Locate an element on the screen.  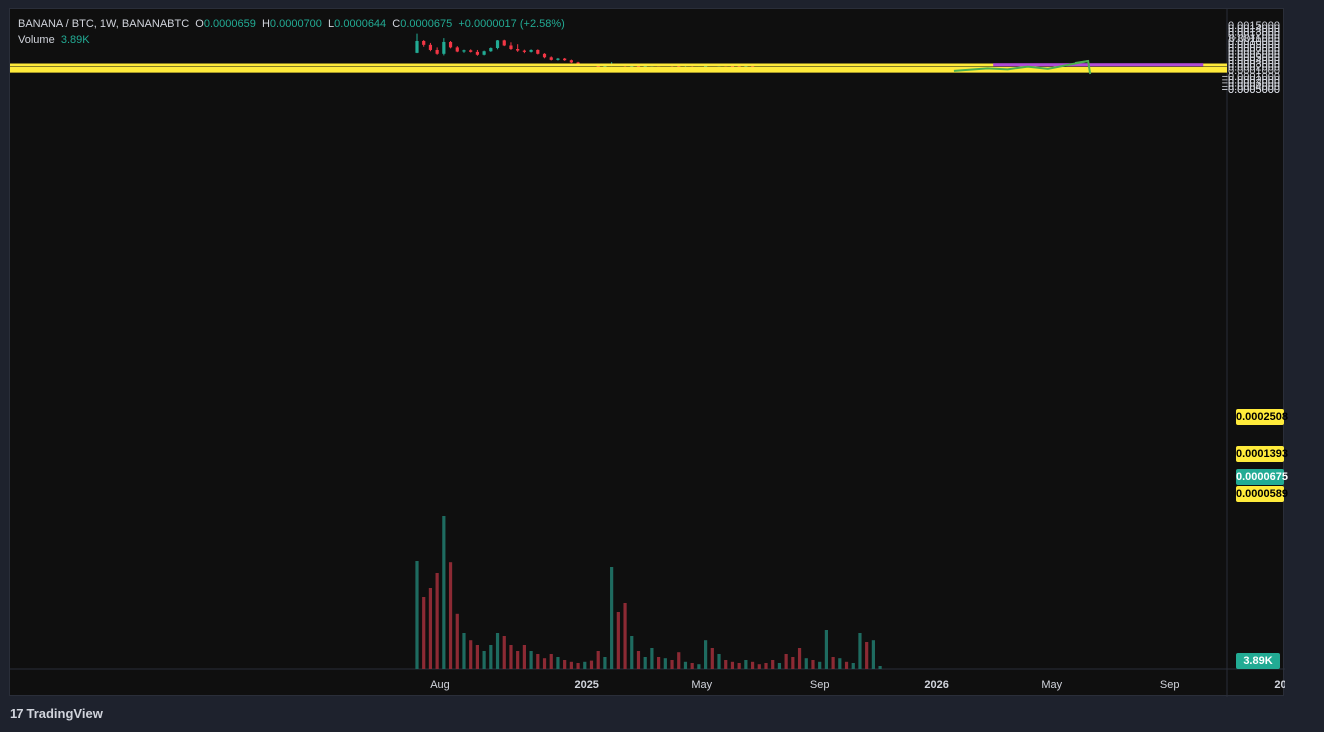
current-price-tag: 0.0000675 is located at coordinates (1262, 477).